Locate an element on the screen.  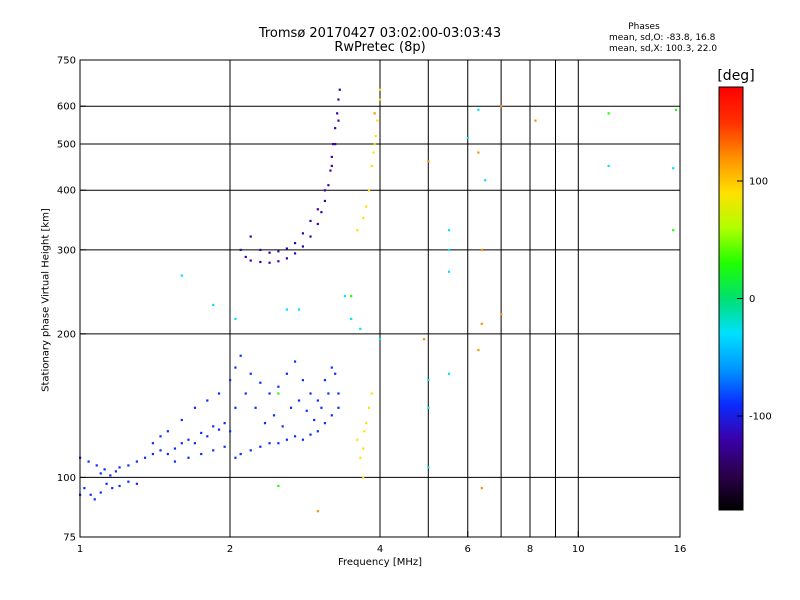
x-tick-label: 6 is located at coordinates (468, 549).